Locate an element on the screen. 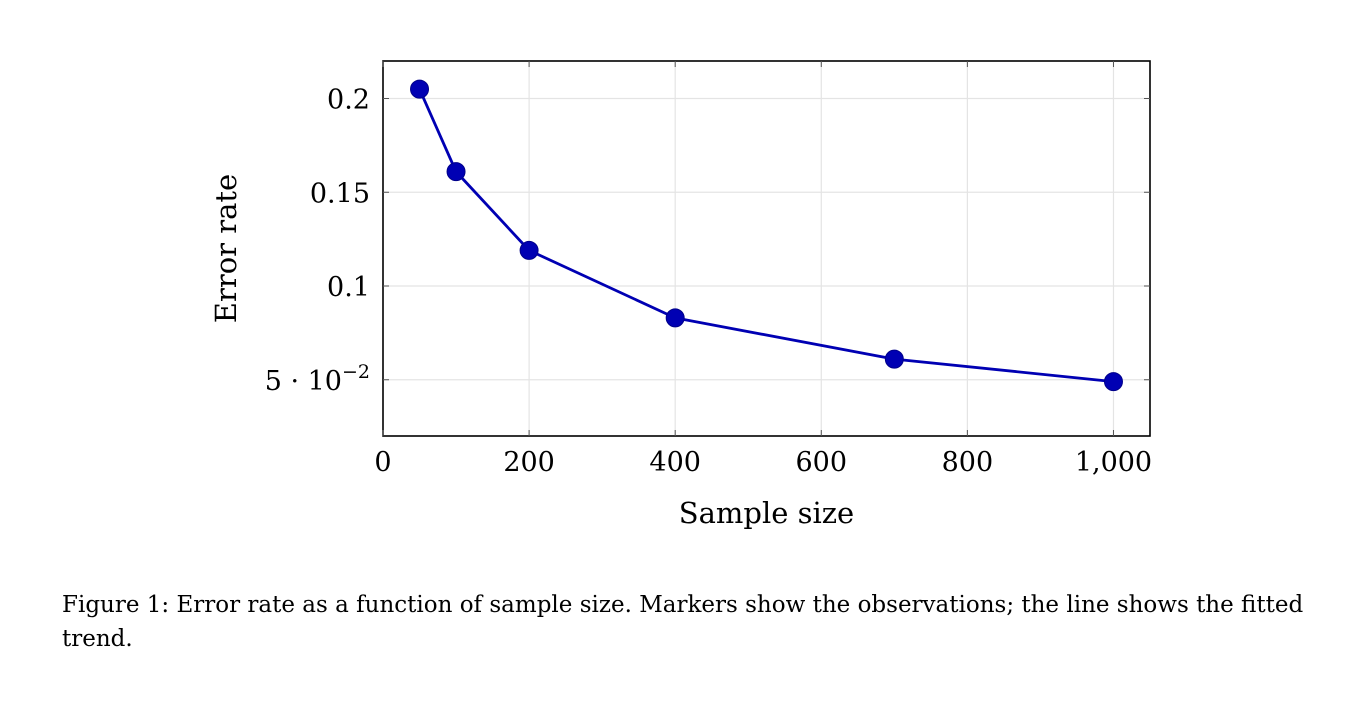 This screenshot has width=1365, height=713. y-tick-label: 5 · 10⁻² is located at coordinates (317, 379).